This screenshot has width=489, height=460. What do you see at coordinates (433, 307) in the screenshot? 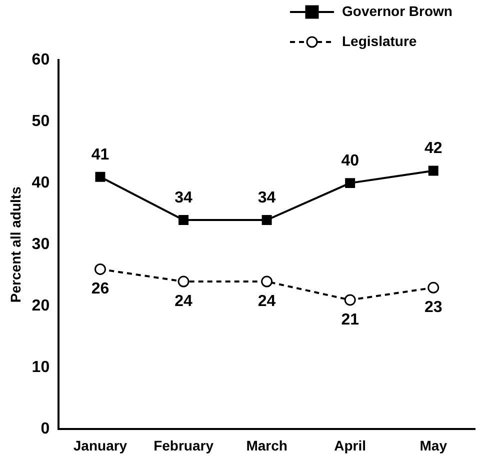
I see `data-label: 23` at bounding box center [433, 307].